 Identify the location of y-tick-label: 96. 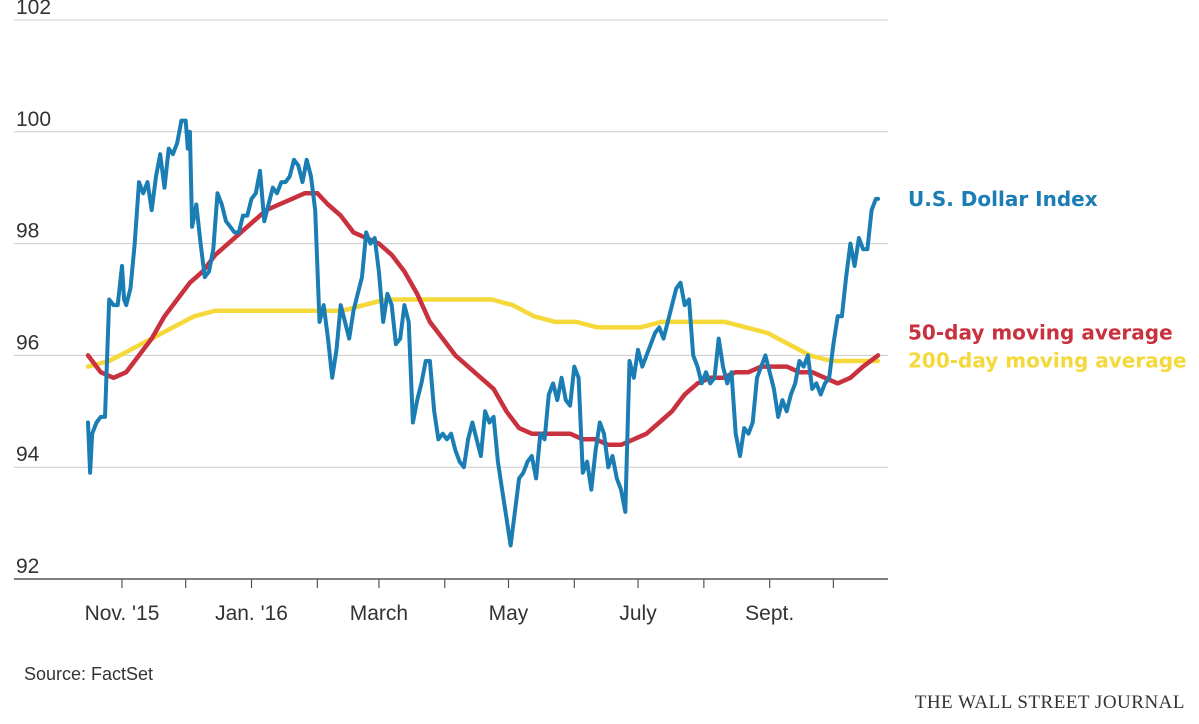
(27, 342).